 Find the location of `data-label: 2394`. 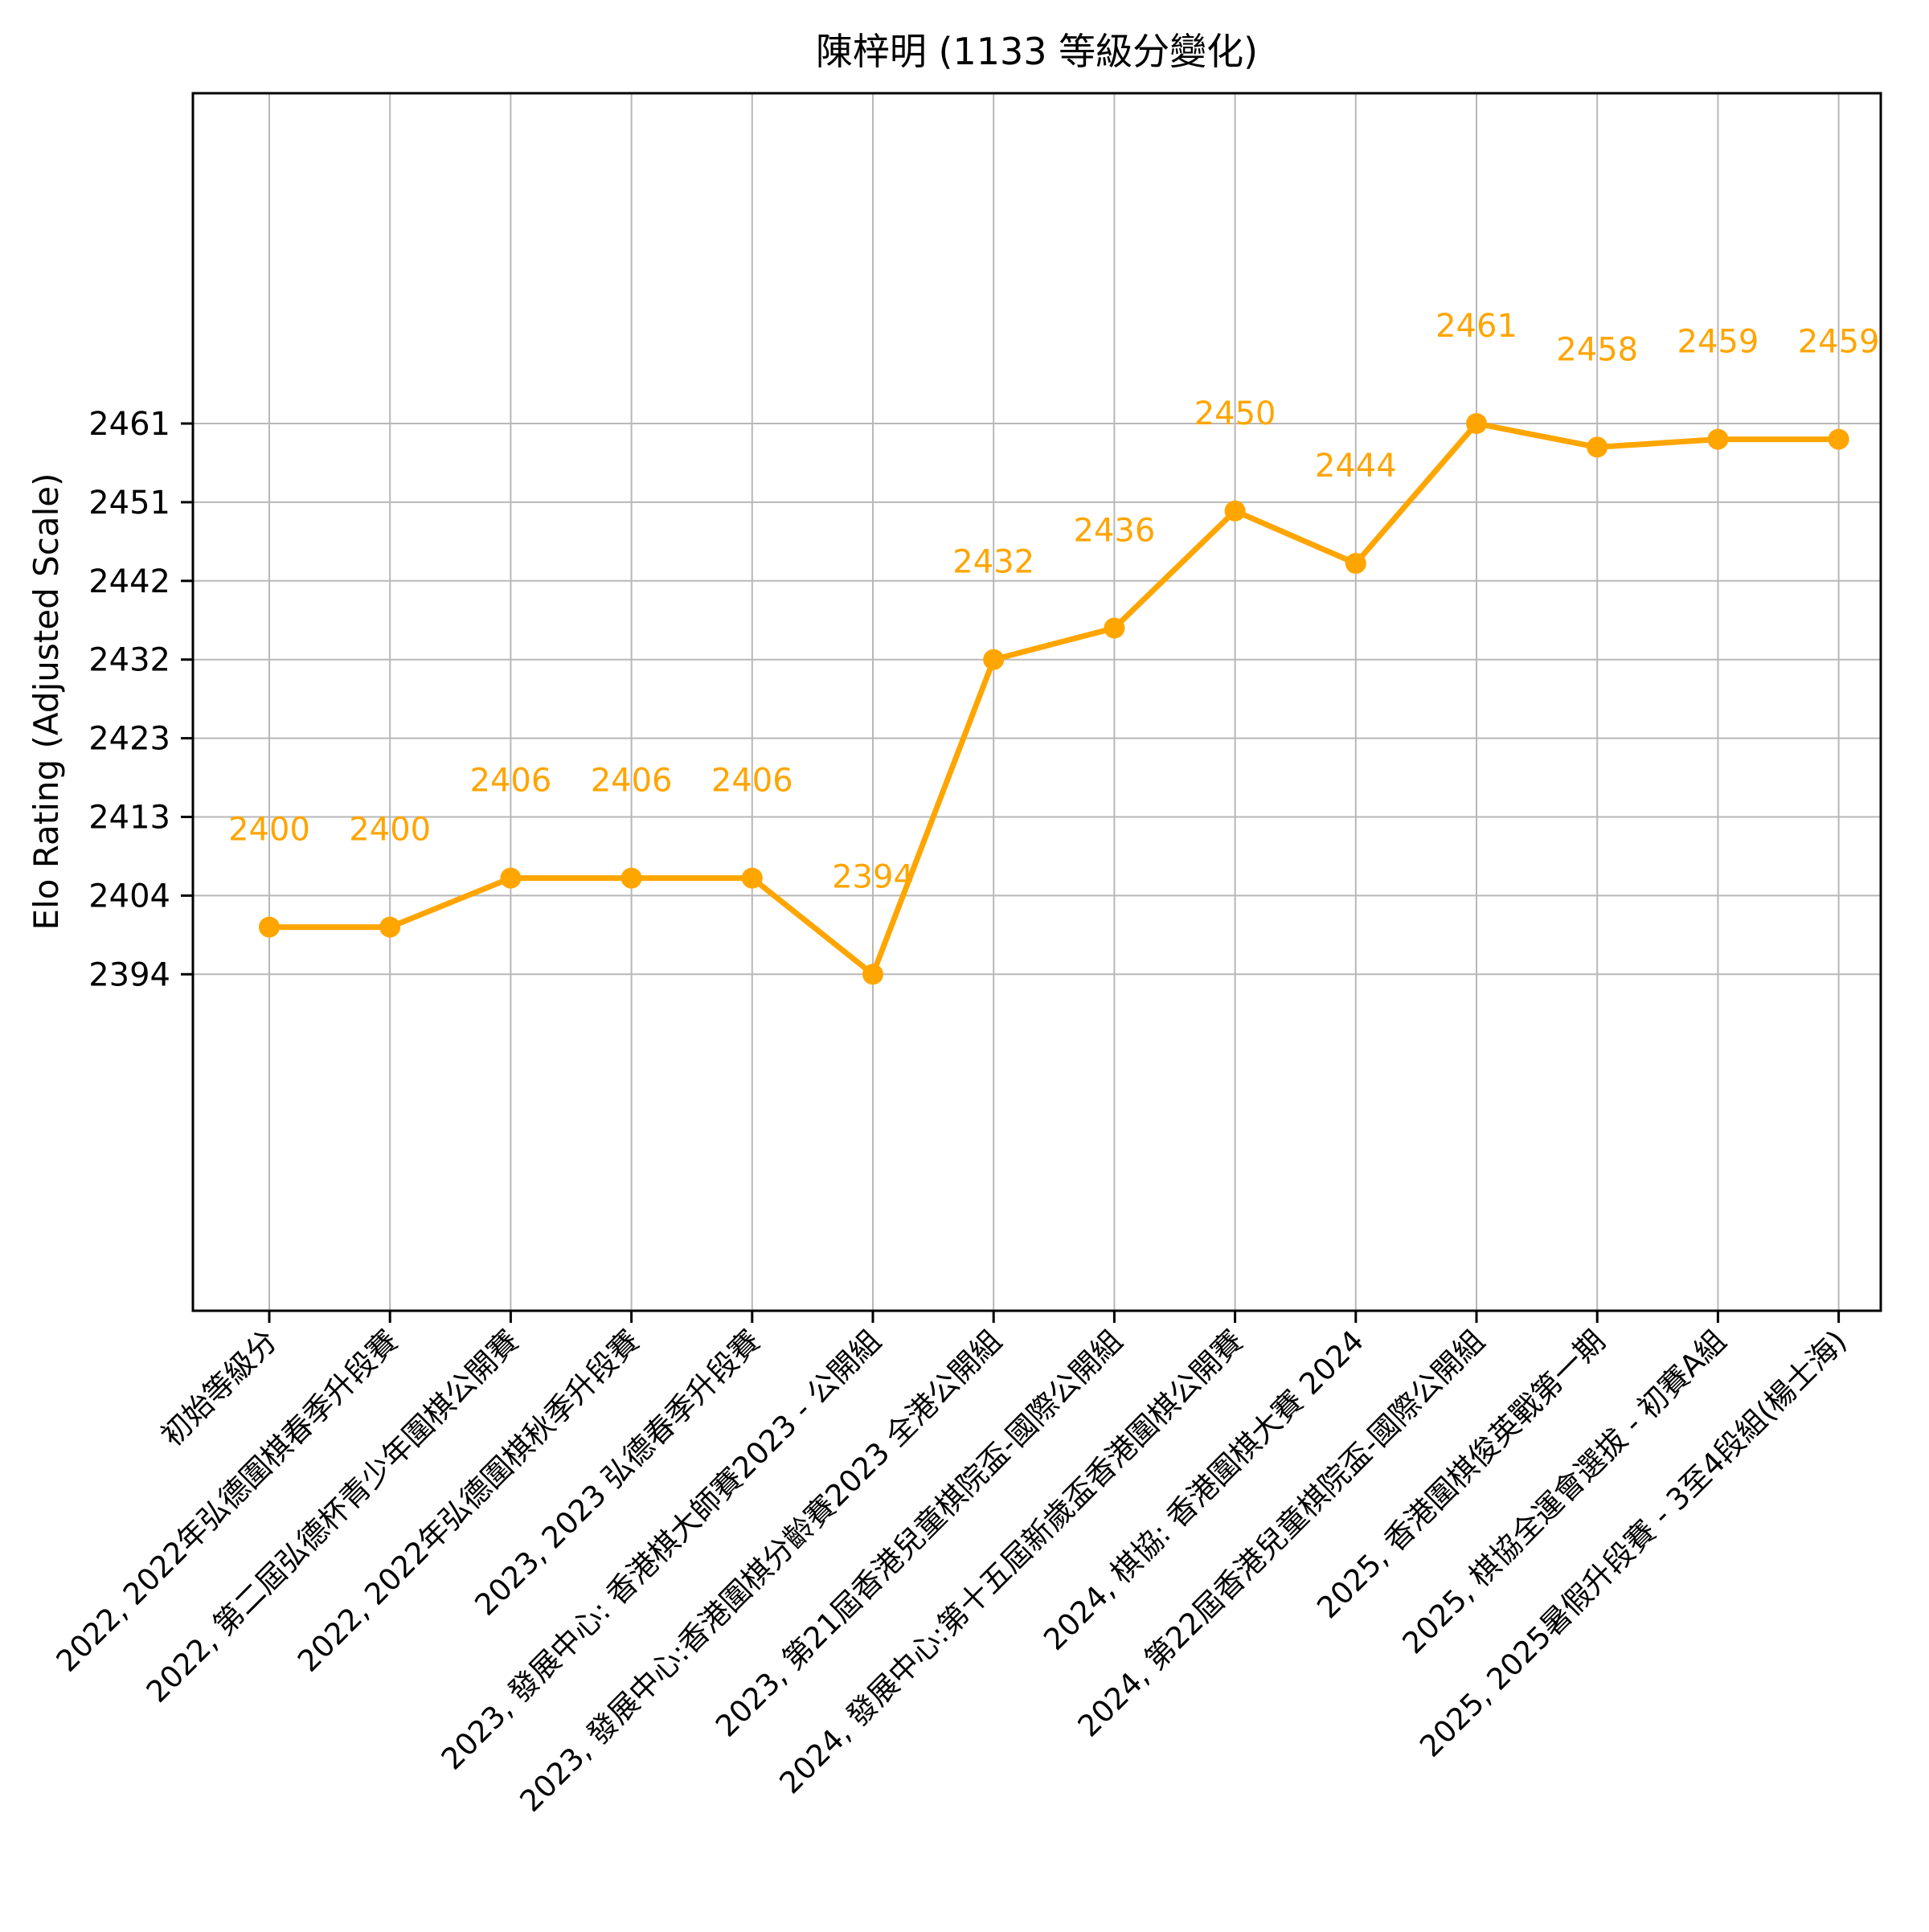

data-label: 2394 is located at coordinates (873, 876).